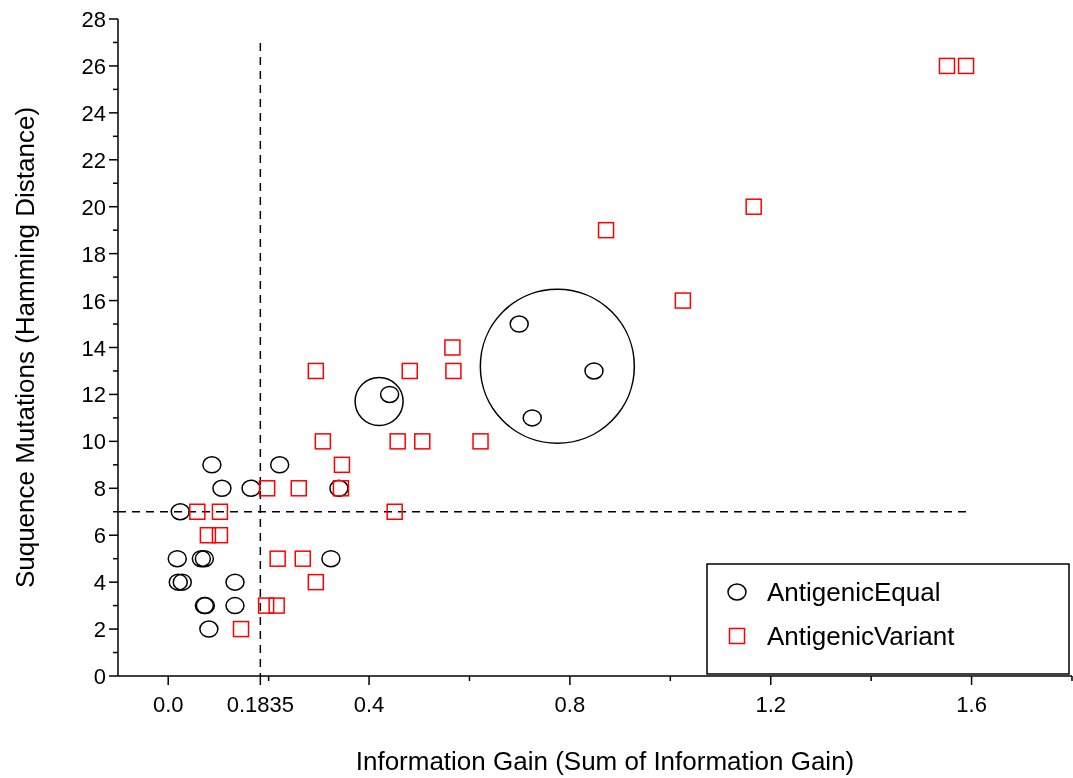  I want to click on y-tick-label: 10, so click(93, 442).